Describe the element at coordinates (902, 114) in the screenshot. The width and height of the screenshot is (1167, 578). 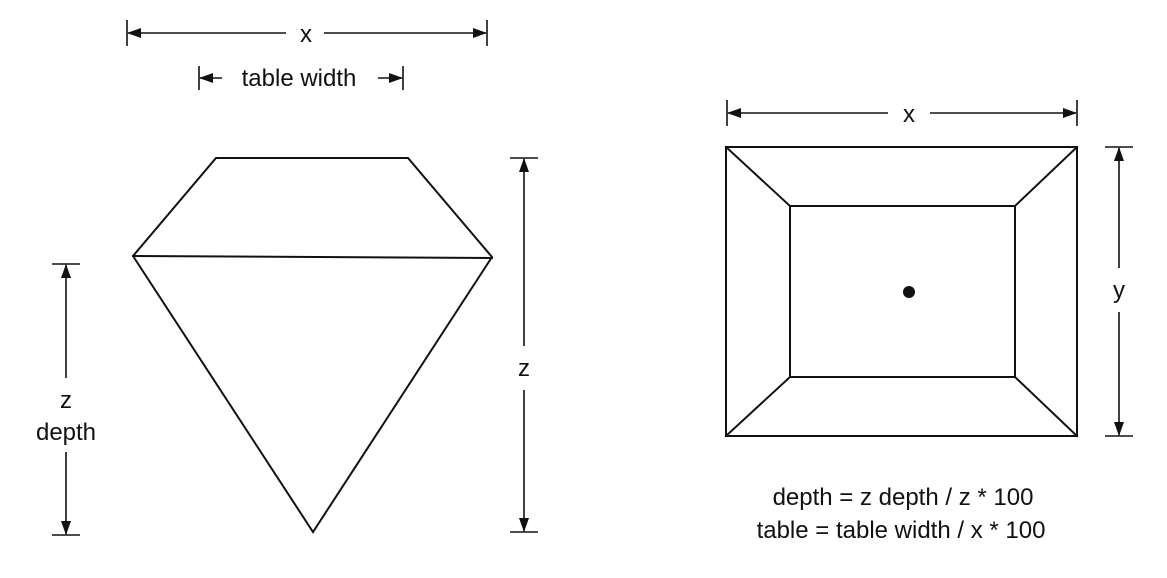
I see `top-x-dimension: x` at that location.